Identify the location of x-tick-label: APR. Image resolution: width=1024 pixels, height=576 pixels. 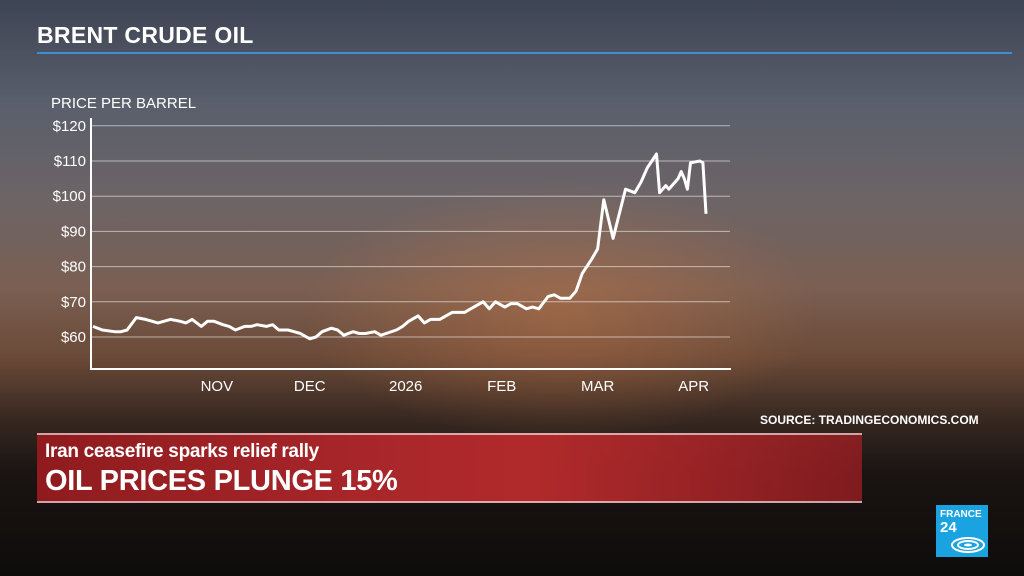
(693, 386).